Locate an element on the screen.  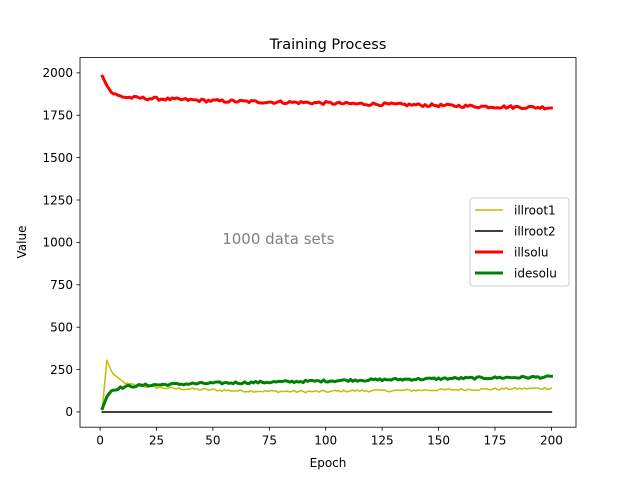
series-line-idesolu is located at coordinates (327, 392).